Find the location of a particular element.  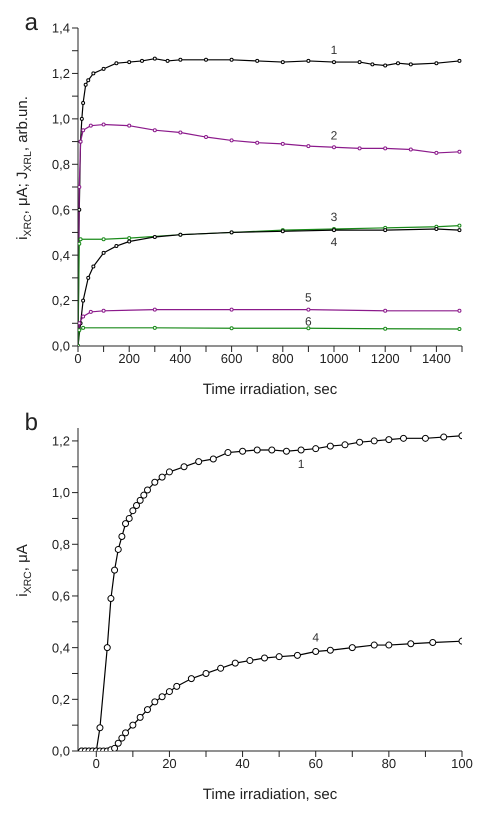

x-tick-label: 1200 is located at coordinates (385, 358).